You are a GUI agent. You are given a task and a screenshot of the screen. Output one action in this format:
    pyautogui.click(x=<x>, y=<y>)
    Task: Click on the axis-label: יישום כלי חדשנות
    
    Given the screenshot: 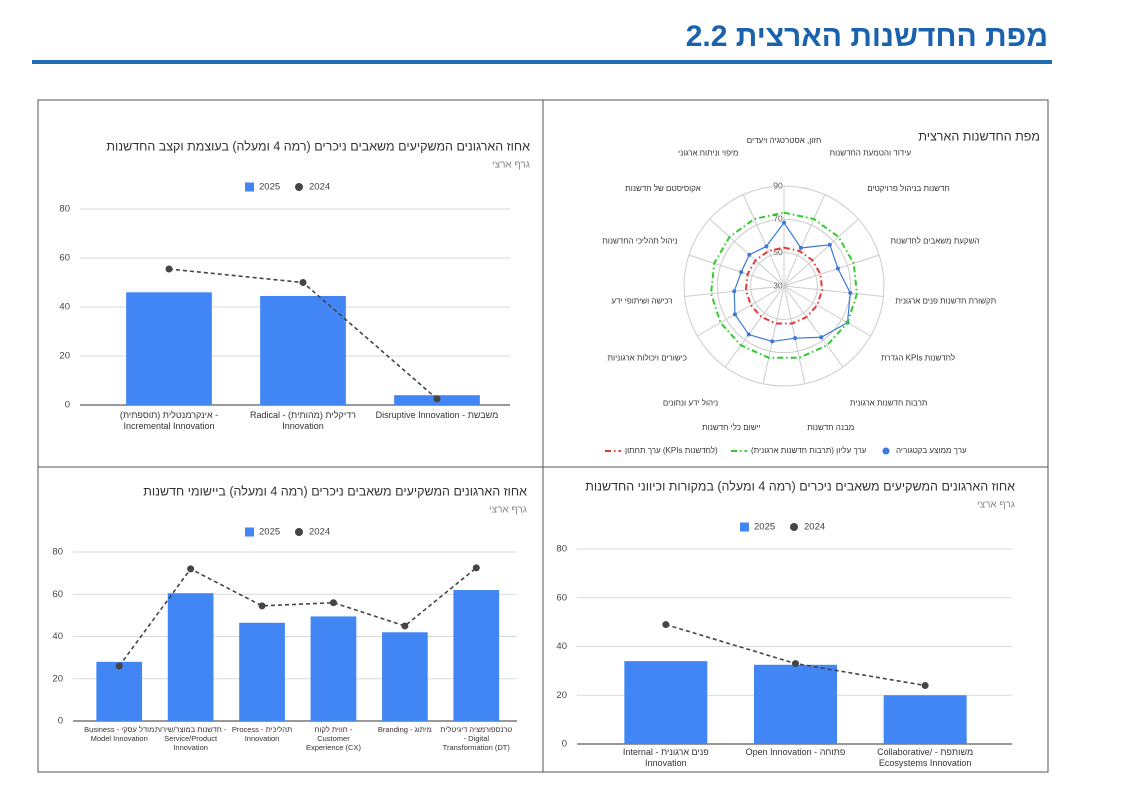 What is the action you would take?
    pyautogui.click(x=731, y=427)
    